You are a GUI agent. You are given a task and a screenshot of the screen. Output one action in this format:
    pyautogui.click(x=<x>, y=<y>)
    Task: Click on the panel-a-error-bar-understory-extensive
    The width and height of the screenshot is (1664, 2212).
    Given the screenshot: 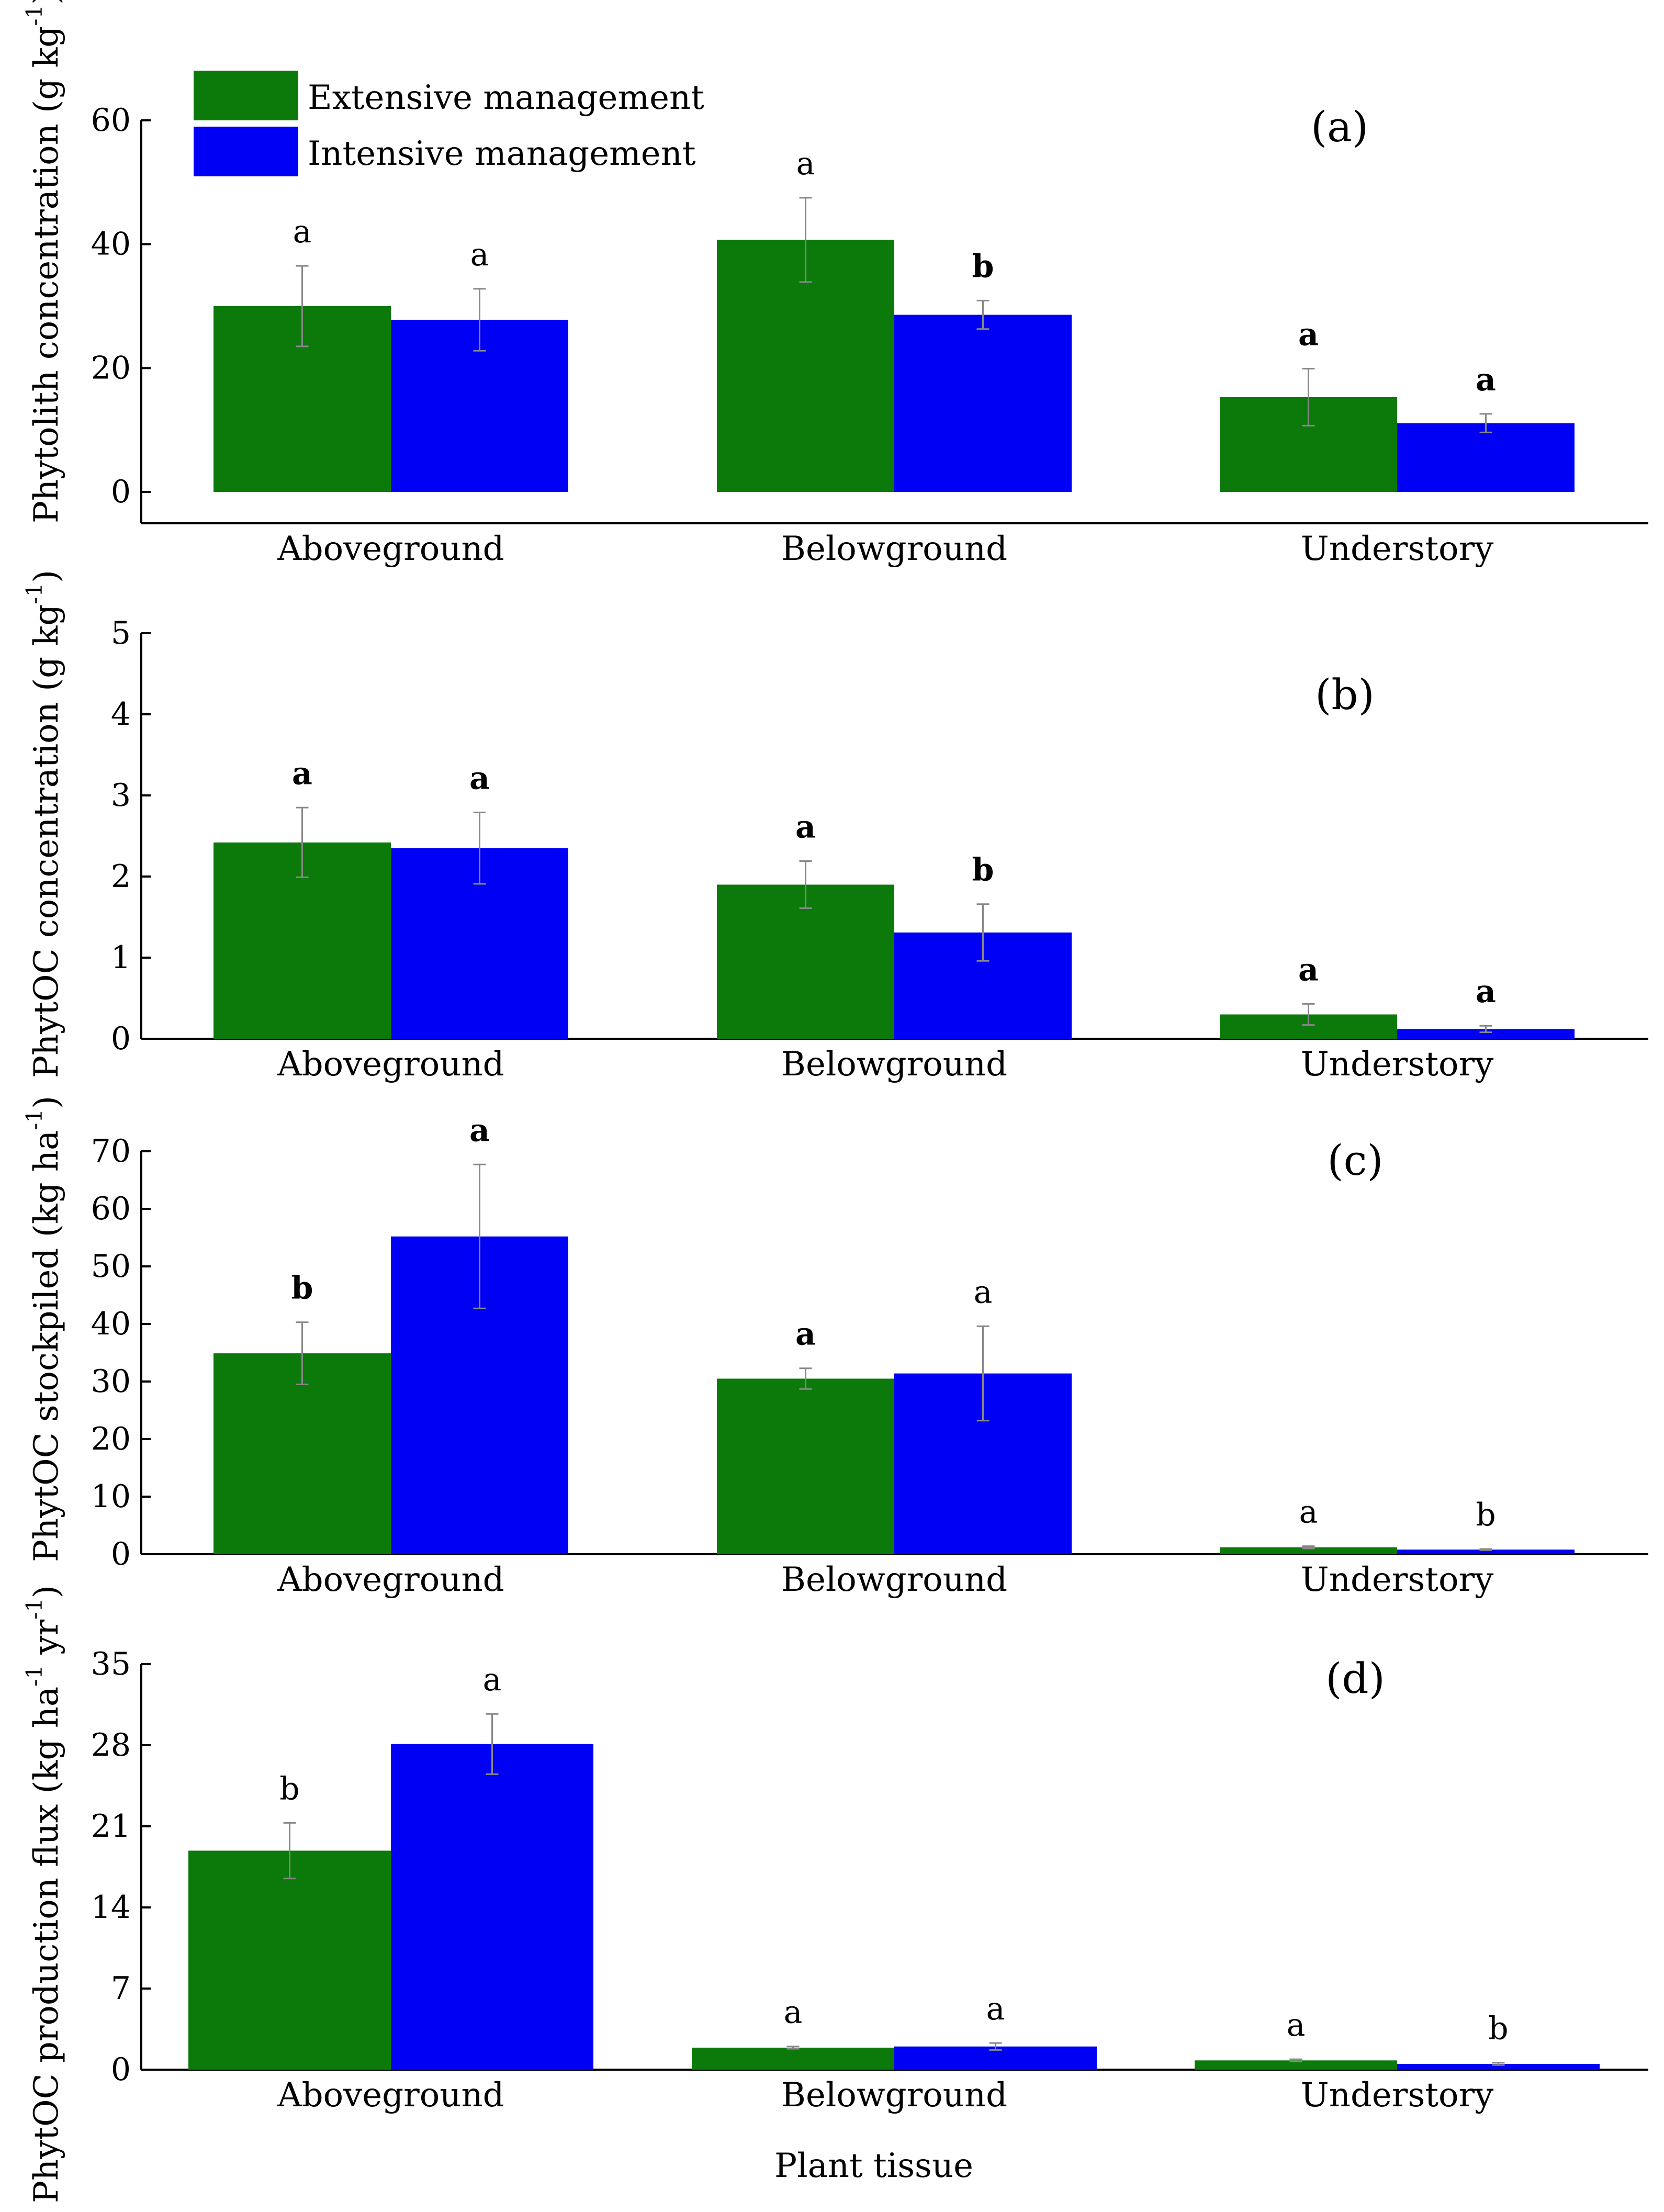 What is the action you would take?
    pyautogui.click(x=1308, y=397)
    